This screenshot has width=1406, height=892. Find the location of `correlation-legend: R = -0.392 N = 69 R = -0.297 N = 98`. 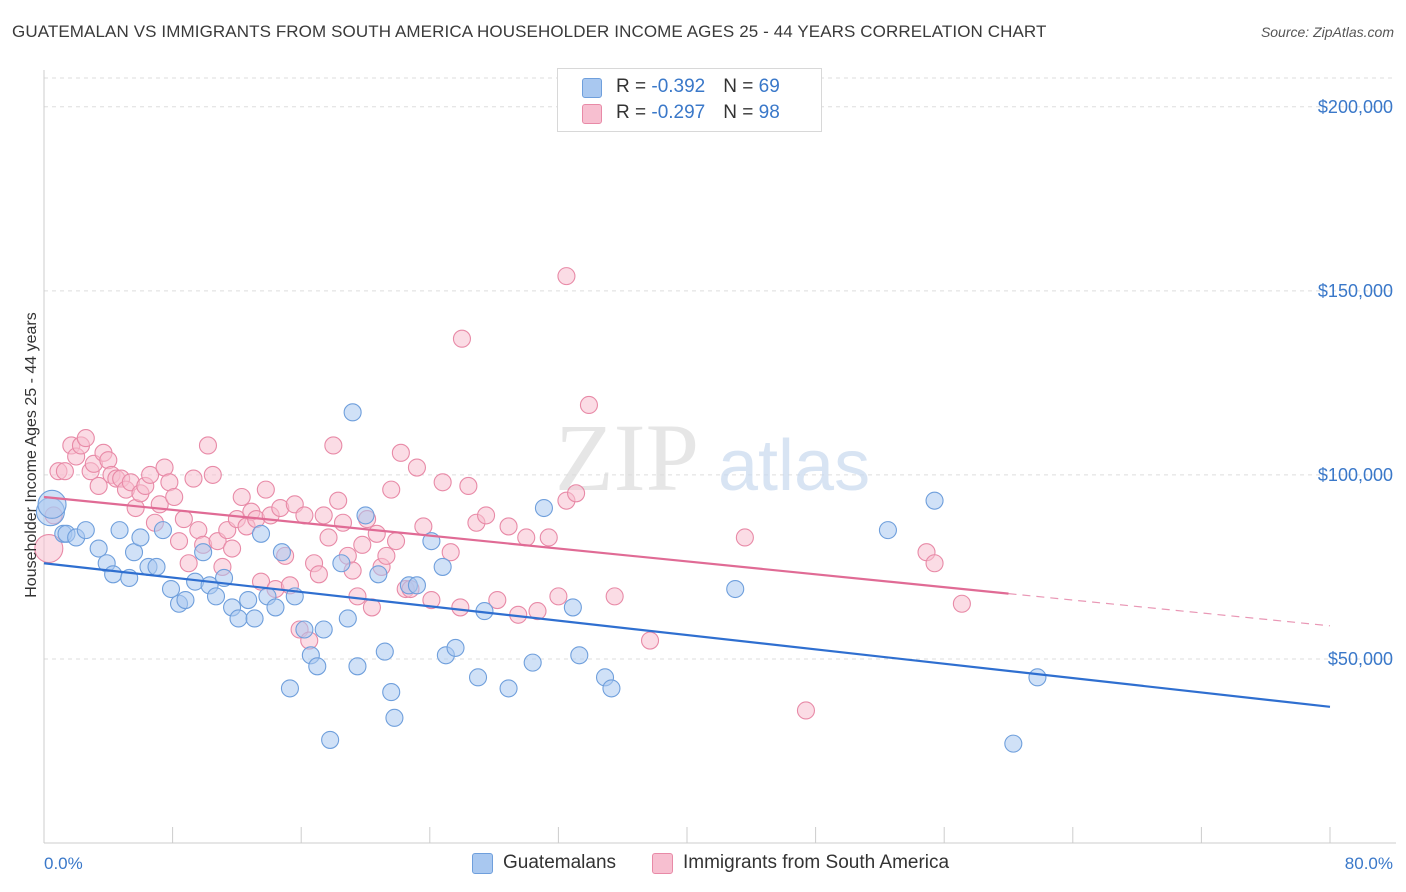

correlation-legend: R = -0.392 N = 69 R = -0.297 N = 98 is located at coordinates (689, 100).